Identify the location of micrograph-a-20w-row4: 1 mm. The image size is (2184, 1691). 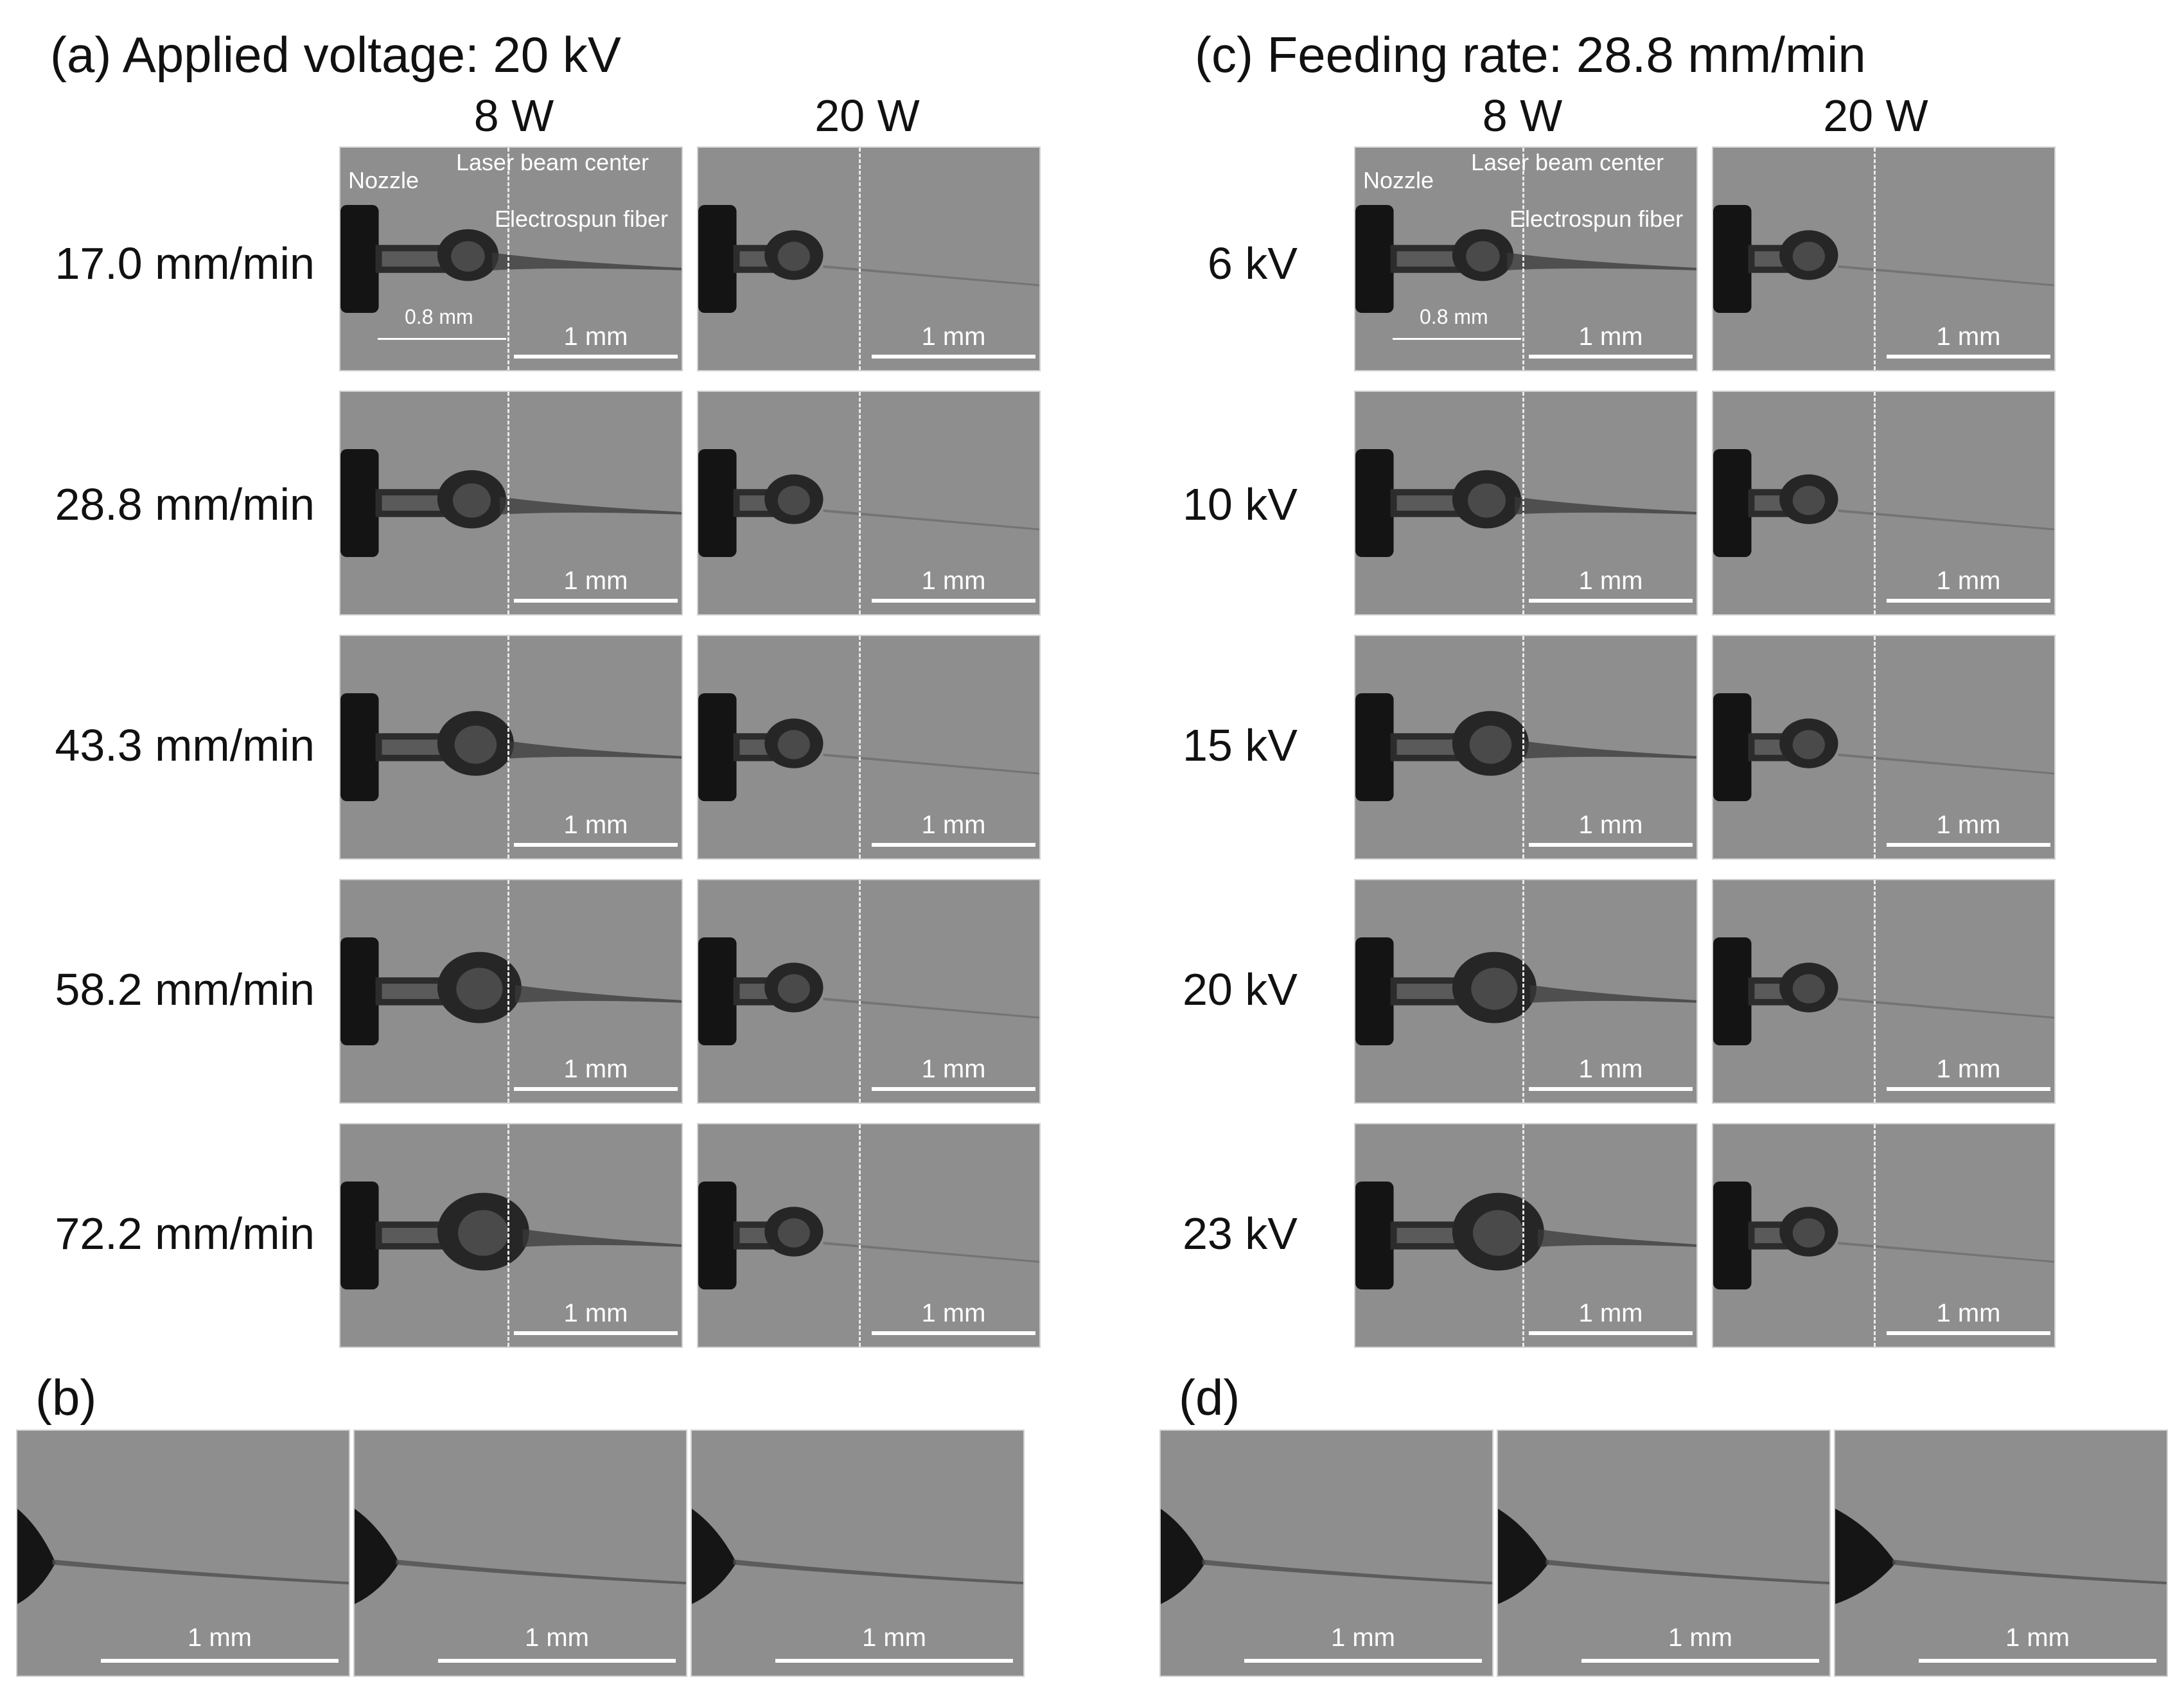
(869, 1235).